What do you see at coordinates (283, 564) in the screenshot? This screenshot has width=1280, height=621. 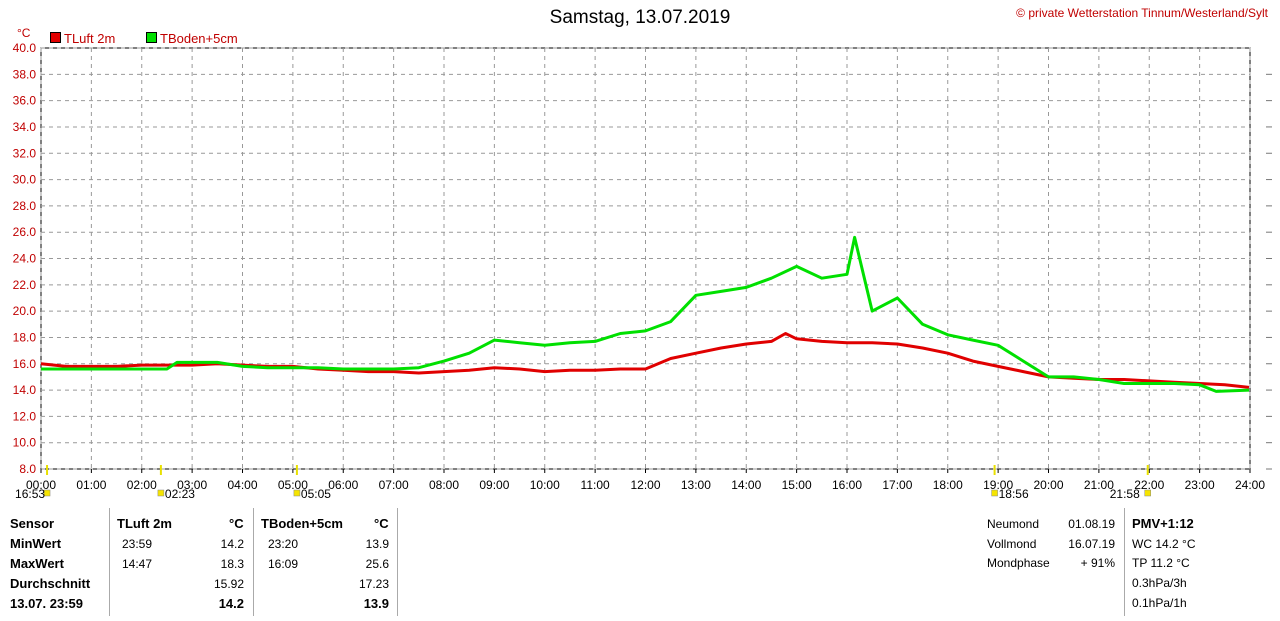 I see `stats-max-time-tboden: 16:09` at bounding box center [283, 564].